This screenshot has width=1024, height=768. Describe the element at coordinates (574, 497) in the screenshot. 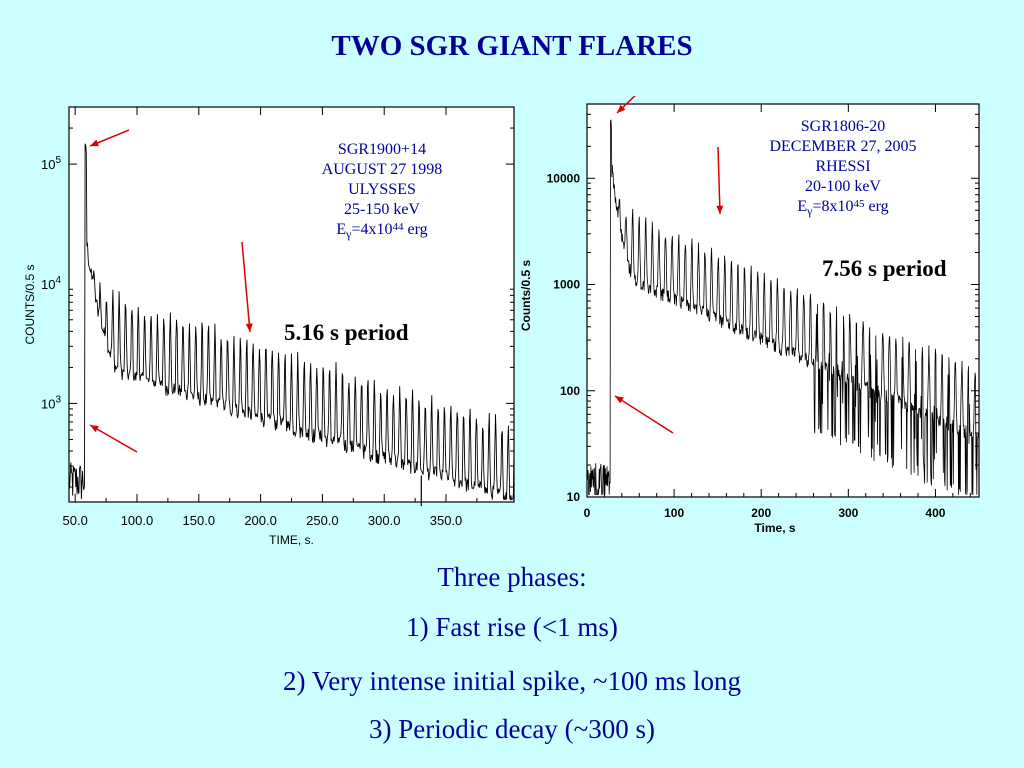

I see `y-tick-label: 10` at that location.